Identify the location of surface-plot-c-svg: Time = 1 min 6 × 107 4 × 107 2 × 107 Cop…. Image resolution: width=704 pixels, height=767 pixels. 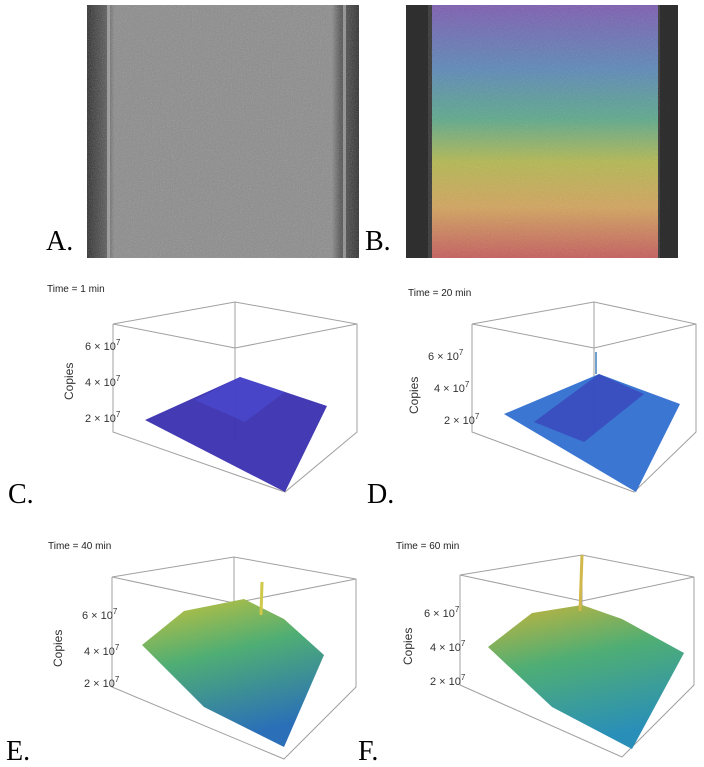
(202, 388).